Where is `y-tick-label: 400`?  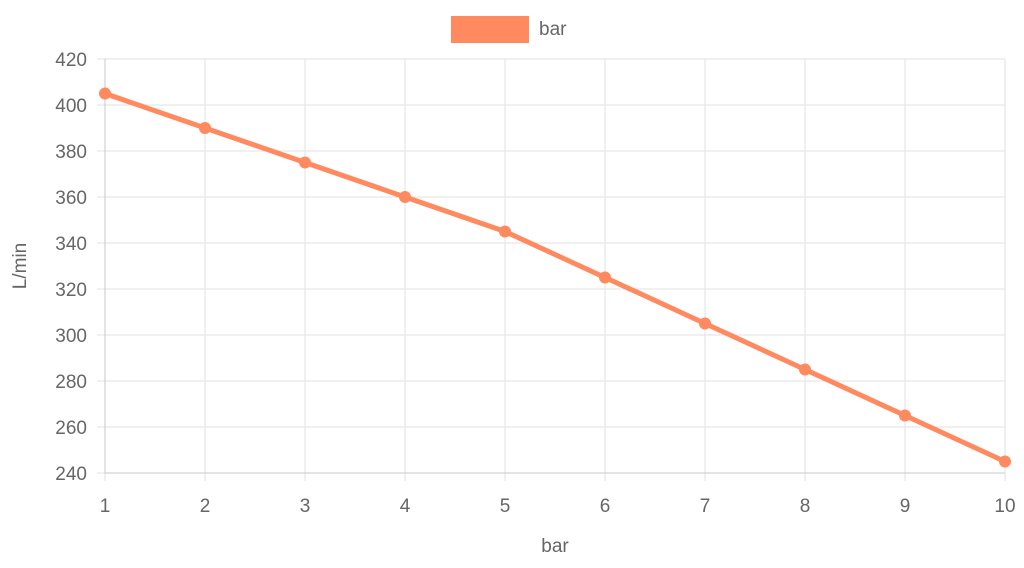
y-tick-label: 400 is located at coordinates (71, 106).